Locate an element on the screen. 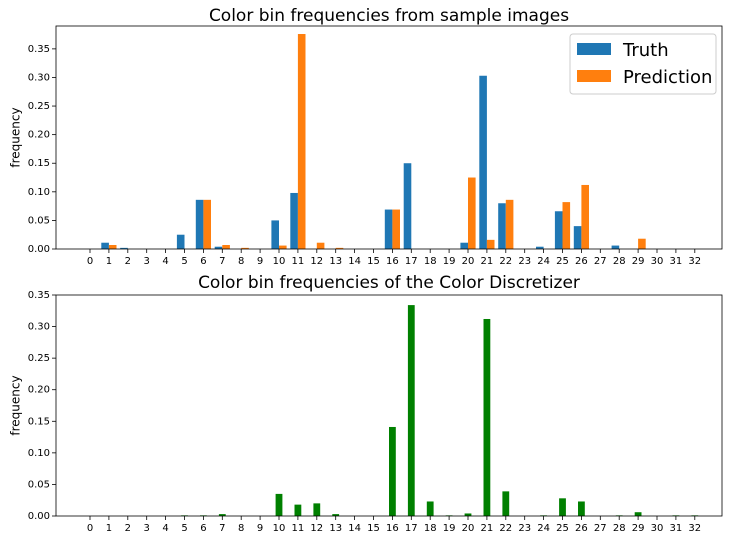 The image size is (733, 540). chart-top-xtick-label: 17 is located at coordinates (411, 261).